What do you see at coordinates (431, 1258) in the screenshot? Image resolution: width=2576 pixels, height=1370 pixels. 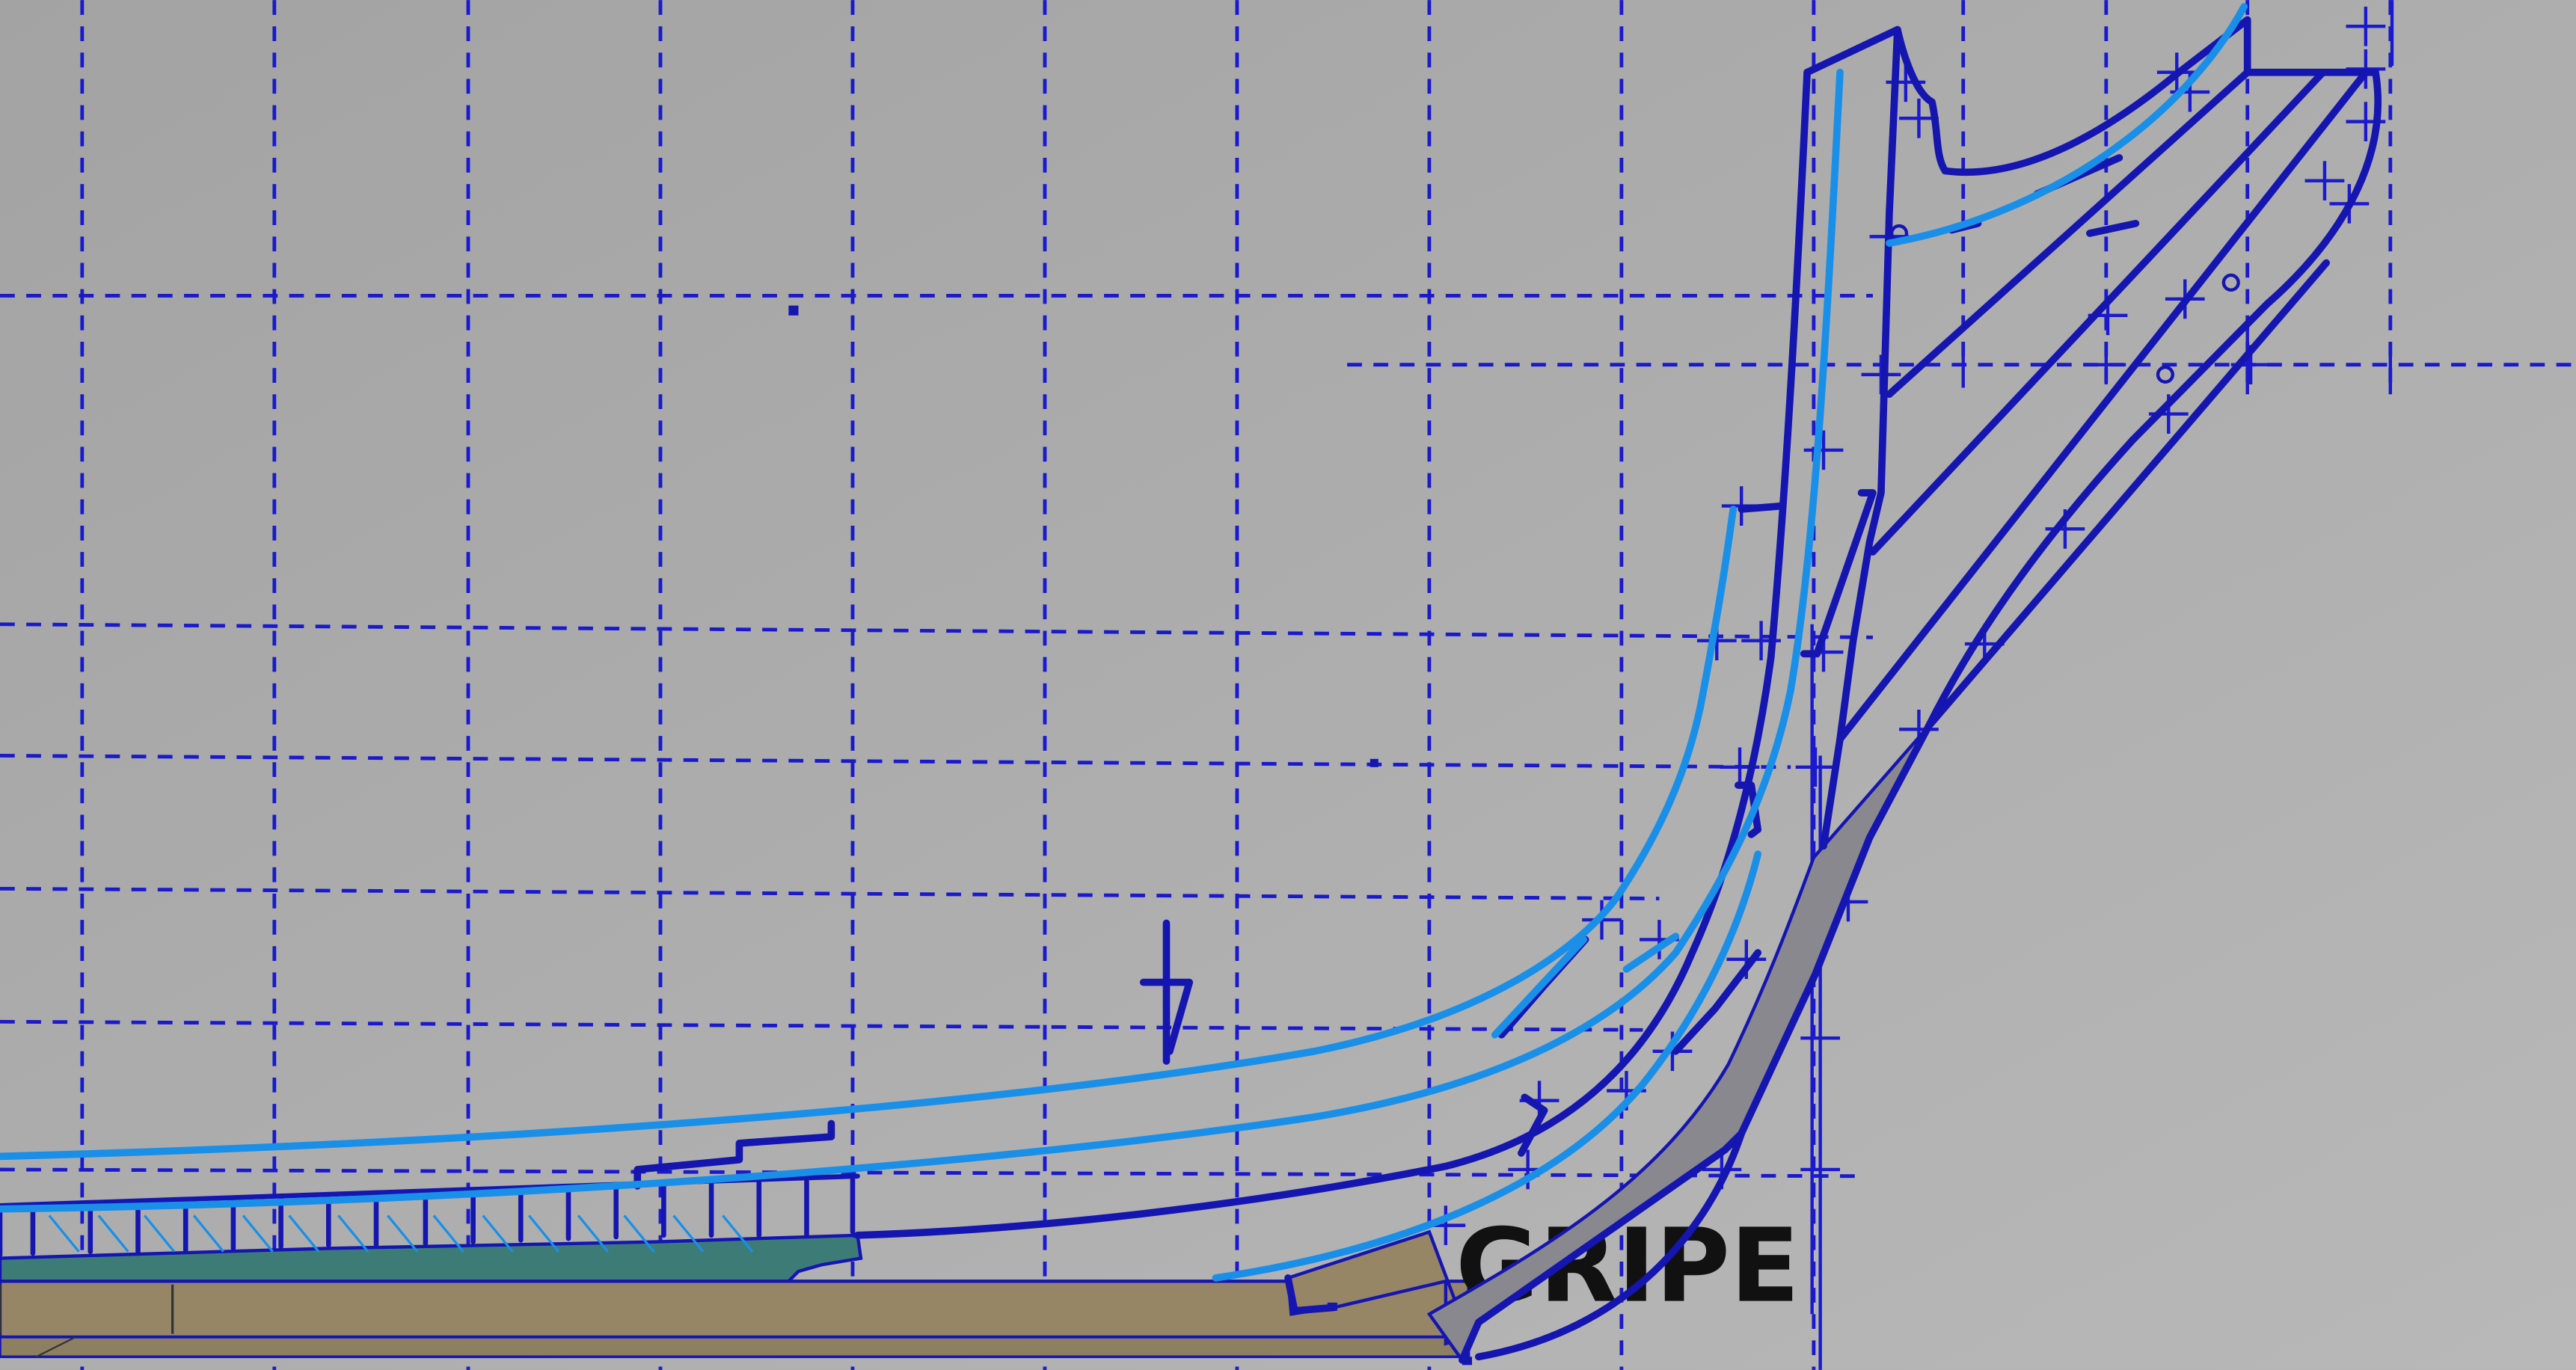 I see `keelson` at bounding box center [431, 1258].